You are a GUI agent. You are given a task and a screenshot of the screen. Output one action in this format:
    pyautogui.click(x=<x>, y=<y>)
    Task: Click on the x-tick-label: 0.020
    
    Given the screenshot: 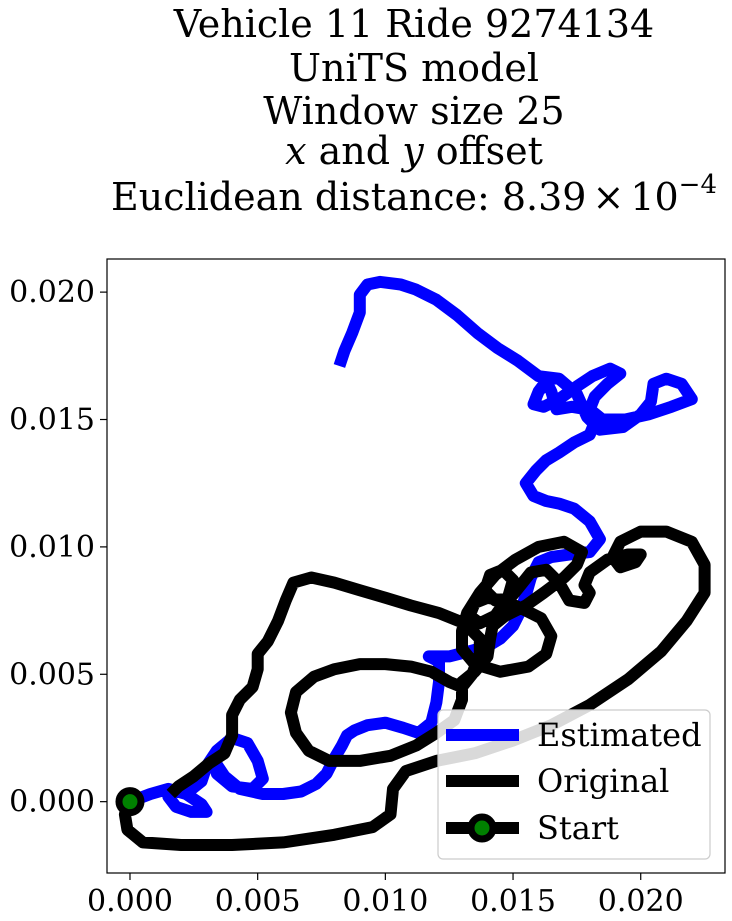 What is the action you would take?
    pyautogui.click(x=641, y=901)
    